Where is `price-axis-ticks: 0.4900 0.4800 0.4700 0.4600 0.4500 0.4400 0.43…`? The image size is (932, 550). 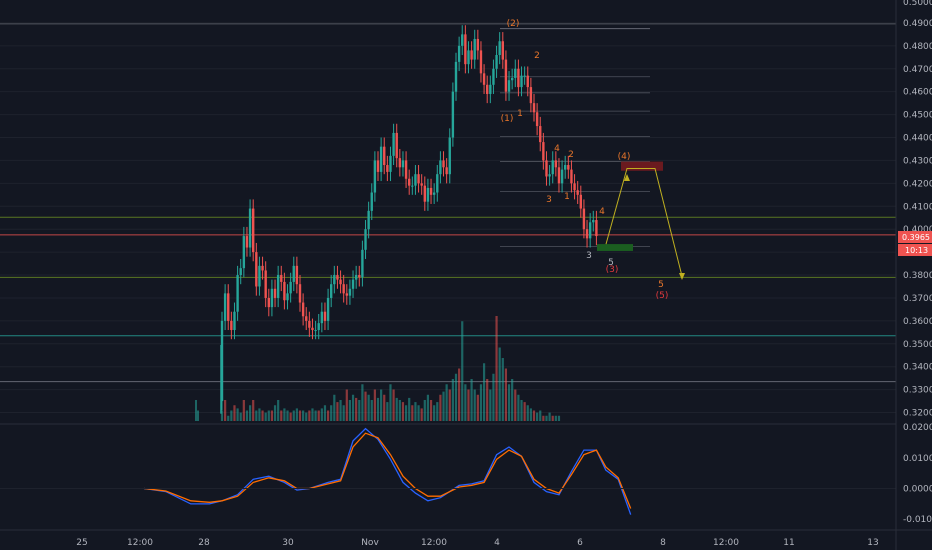
price-axis-ticks: 0.4900 0.4800 0.4700 0.4600 0.4500 0.4400 0.43… is located at coordinates (917, 209).